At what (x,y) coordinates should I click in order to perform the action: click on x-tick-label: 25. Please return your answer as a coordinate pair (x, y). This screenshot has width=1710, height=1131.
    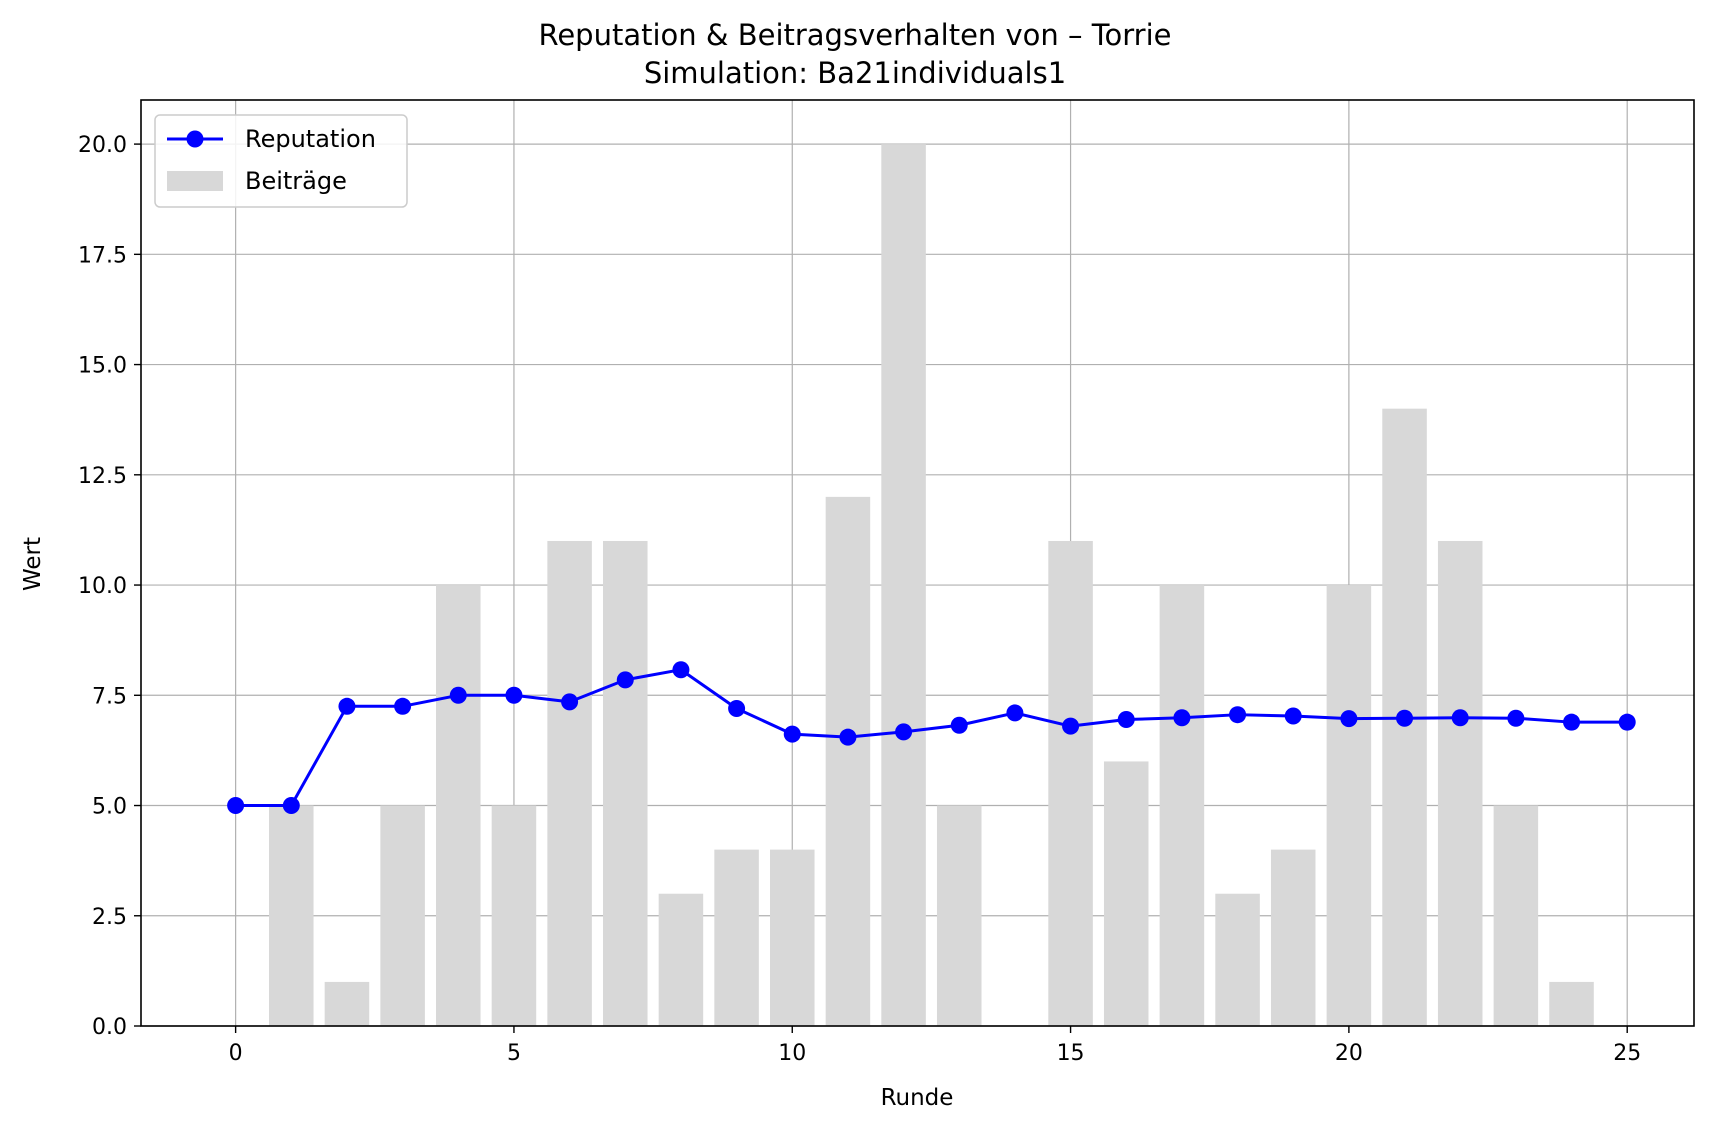
    Looking at the image, I should click on (1627, 1053).